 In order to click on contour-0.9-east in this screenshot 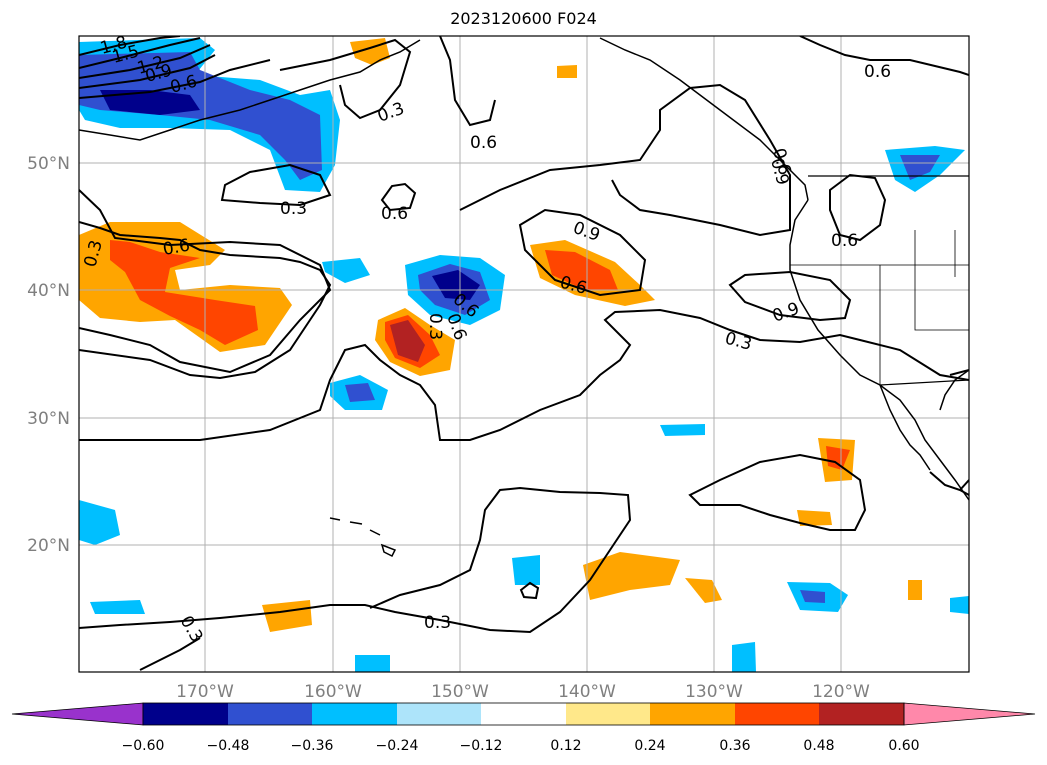, I will do `click(582, 252)`.